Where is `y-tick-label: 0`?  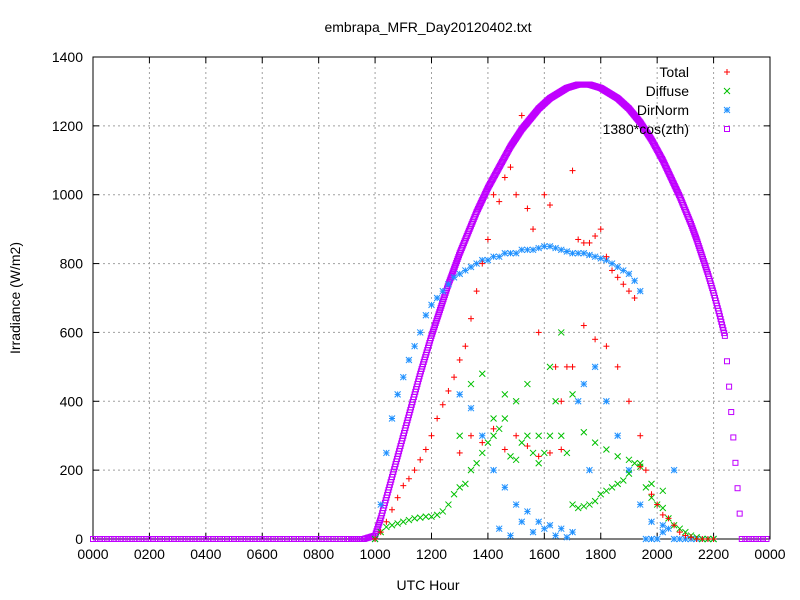 y-tick-label: 0 is located at coordinates (79, 539).